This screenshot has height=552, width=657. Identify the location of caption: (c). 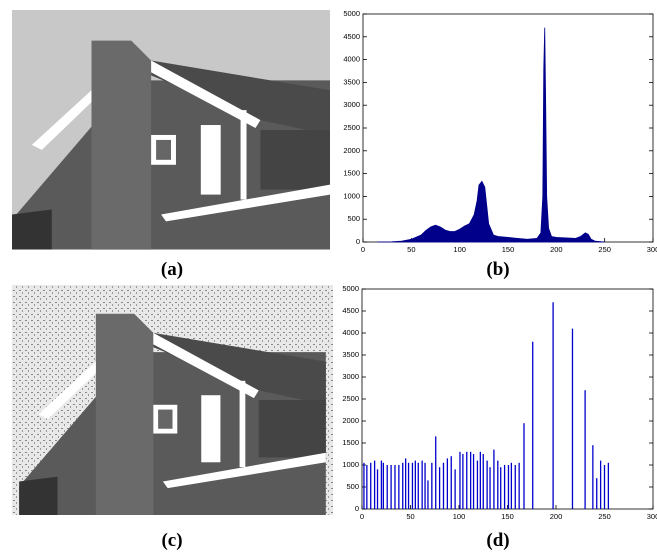
(171, 540).